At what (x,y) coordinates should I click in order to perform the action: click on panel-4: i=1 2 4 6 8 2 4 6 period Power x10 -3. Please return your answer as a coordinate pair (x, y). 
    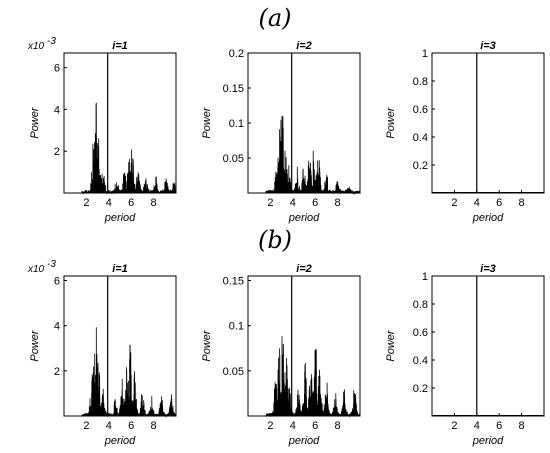
    Looking at the image, I should click on (102, 353).